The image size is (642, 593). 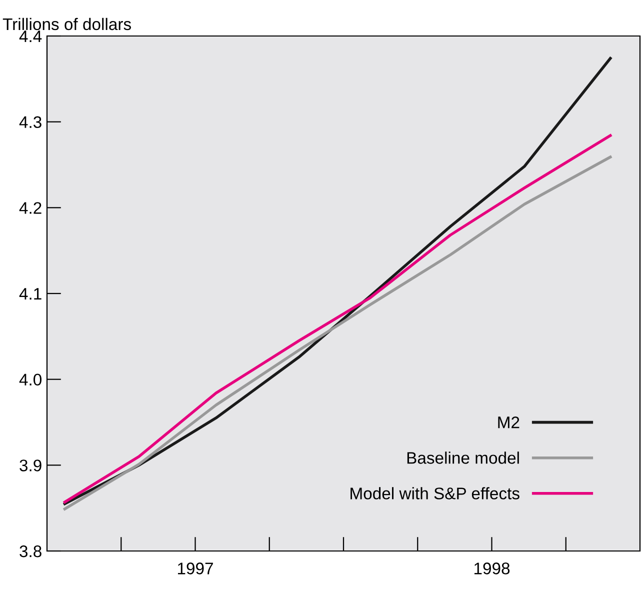 What do you see at coordinates (30, 36) in the screenshot?
I see `y-tick-label: 4.4` at bounding box center [30, 36].